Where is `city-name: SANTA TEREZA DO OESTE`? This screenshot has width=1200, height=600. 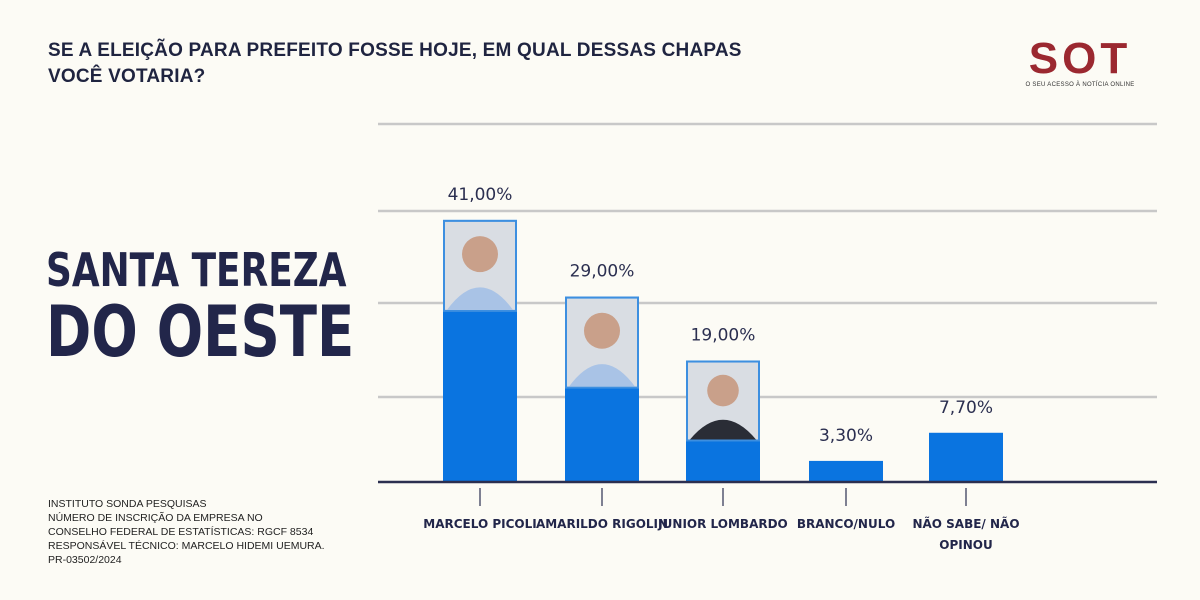 city-name: SANTA TEREZA DO OESTE is located at coordinates (200, 307).